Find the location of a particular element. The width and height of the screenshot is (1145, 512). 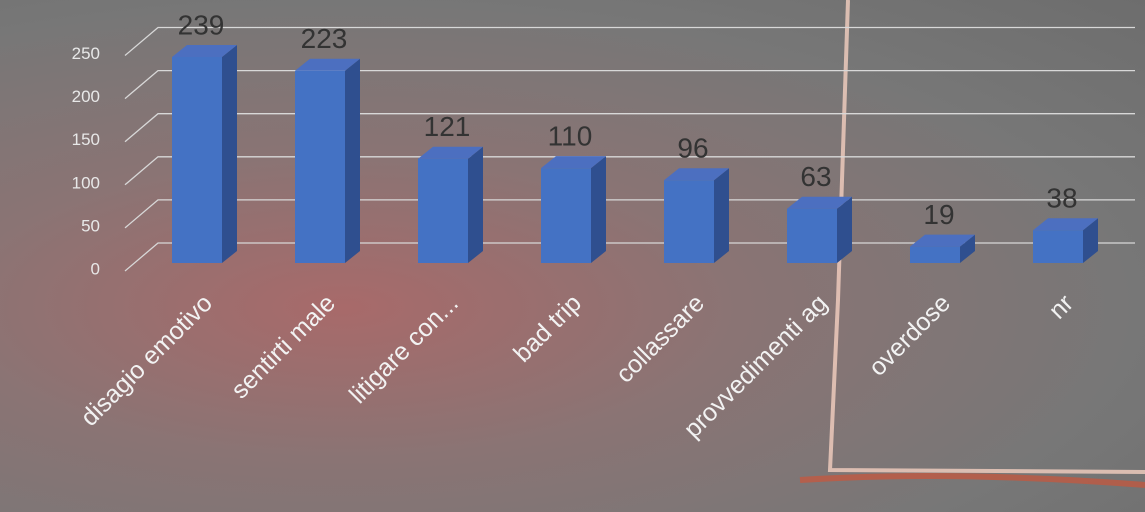

x-tick-label: sentirti male is located at coordinates (283, 346).